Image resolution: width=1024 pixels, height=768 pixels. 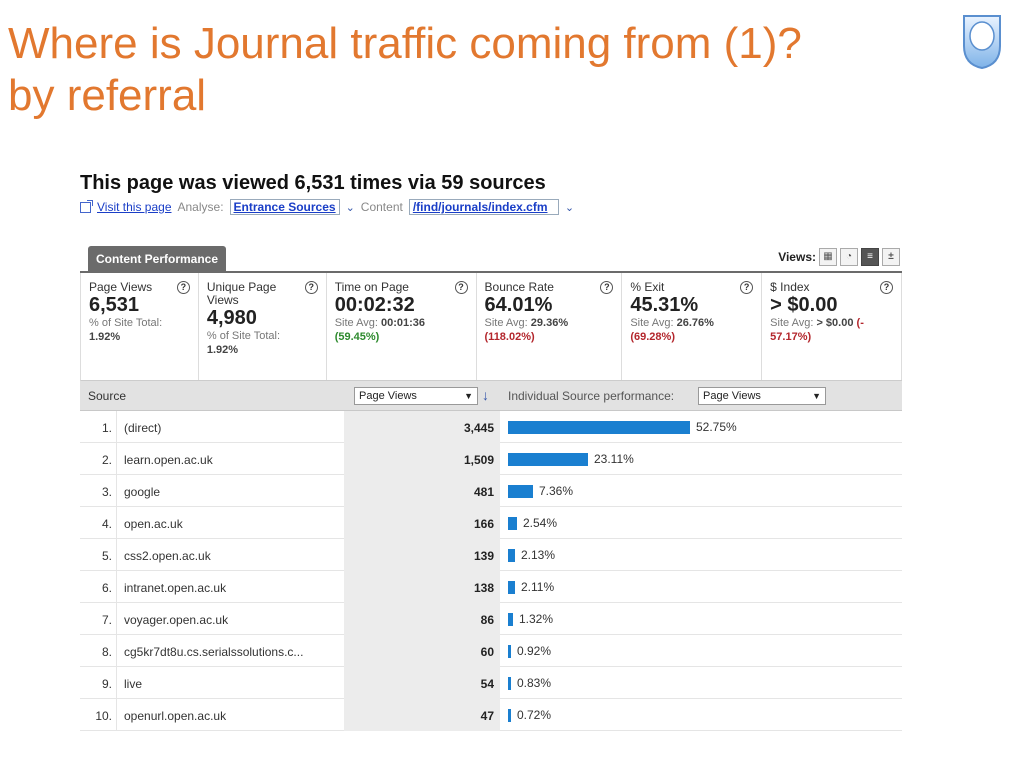 I want to click on table-row: 6. intranet.open.ac.uk 138 2.11%, so click(x=491, y=587).